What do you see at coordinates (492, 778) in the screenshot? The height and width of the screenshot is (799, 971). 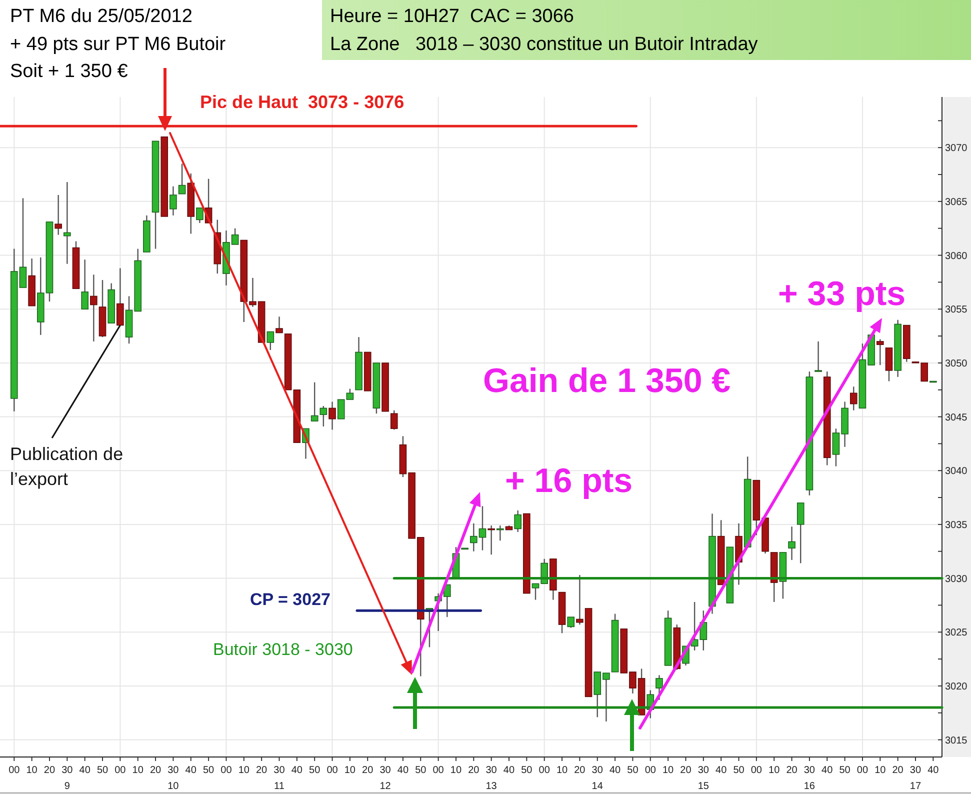 I see `x-tick-label: 30 13` at bounding box center [492, 778].